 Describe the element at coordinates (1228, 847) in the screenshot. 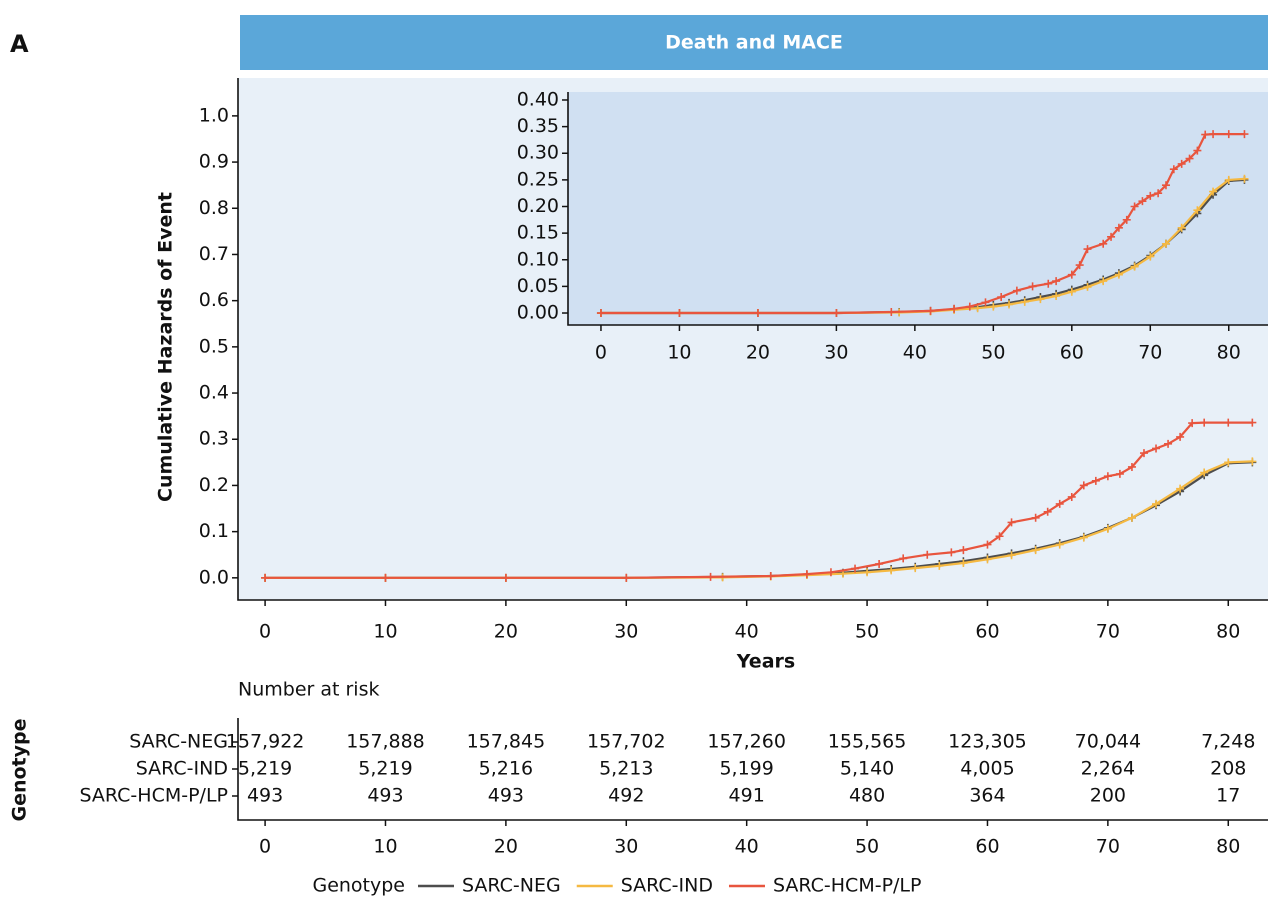

I see `risk-x-tick-label: 80` at that location.